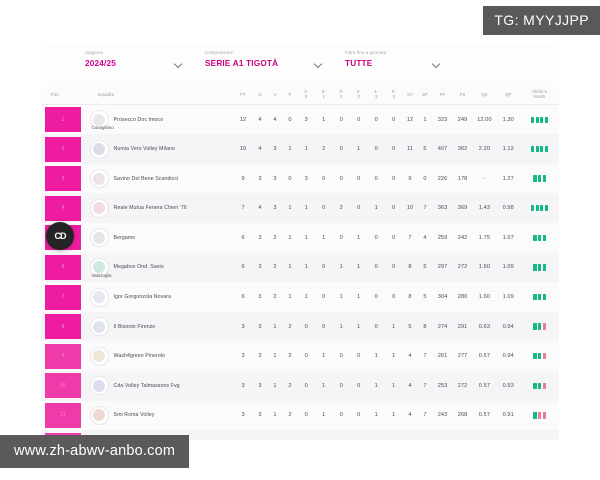 The width and height of the screenshot is (600, 480). What do you see at coordinates (243, 356) in the screenshot?
I see `cell-pt: 3` at bounding box center [243, 356].